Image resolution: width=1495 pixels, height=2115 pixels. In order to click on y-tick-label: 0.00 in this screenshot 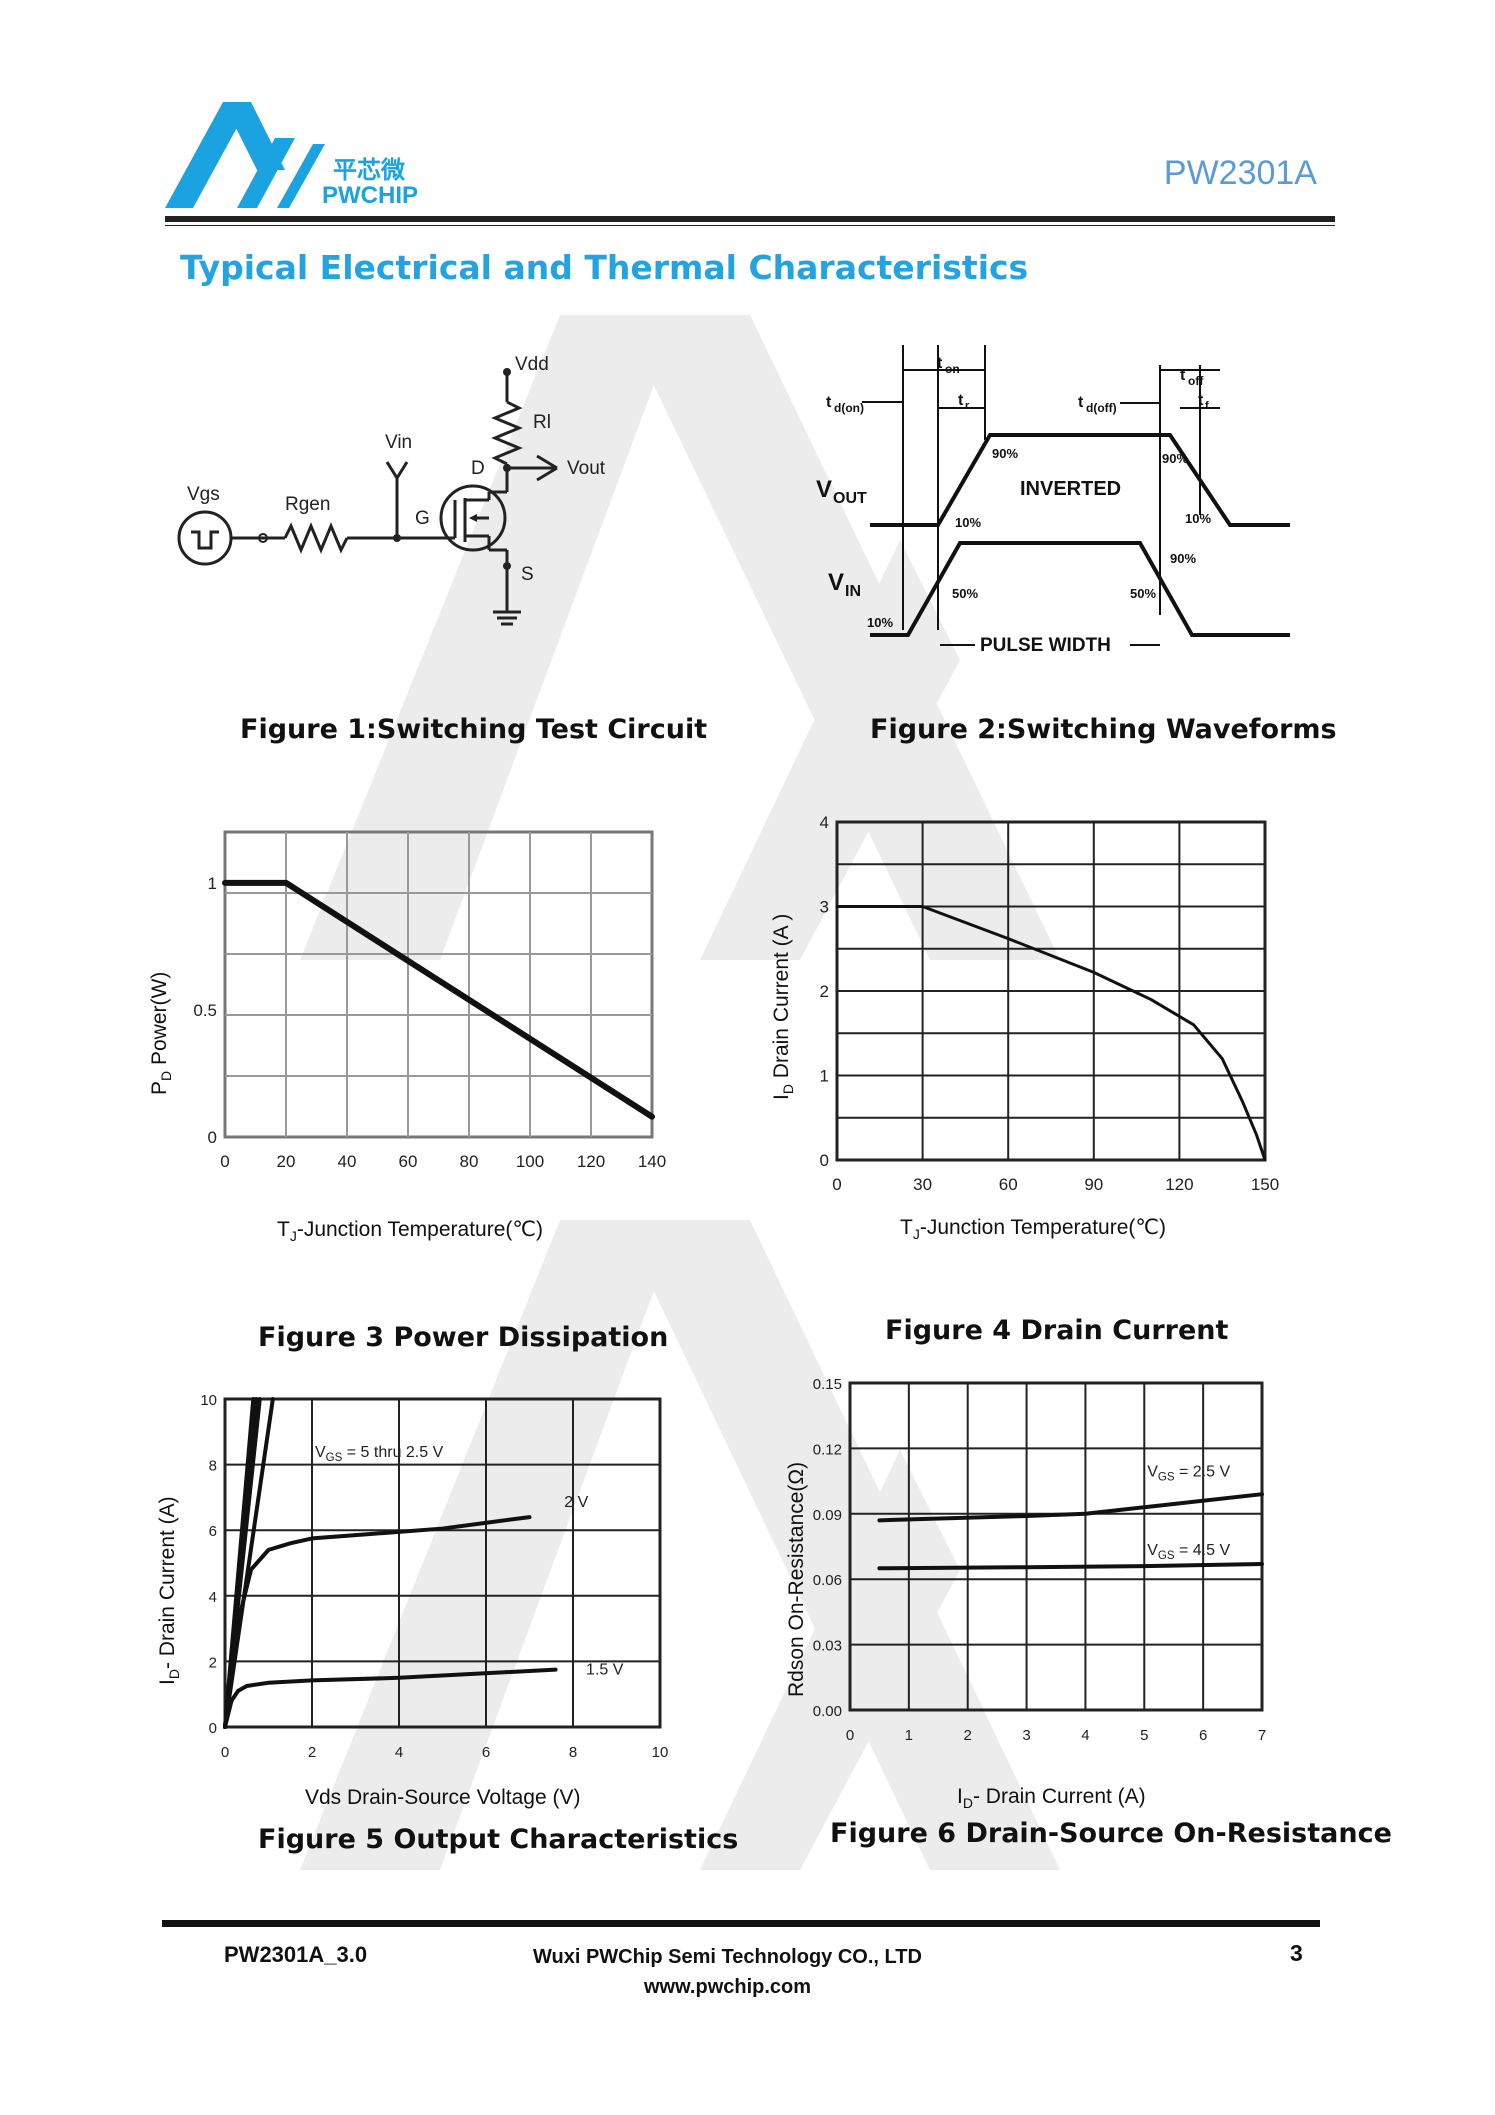, I will do `click(827, 1711)`.